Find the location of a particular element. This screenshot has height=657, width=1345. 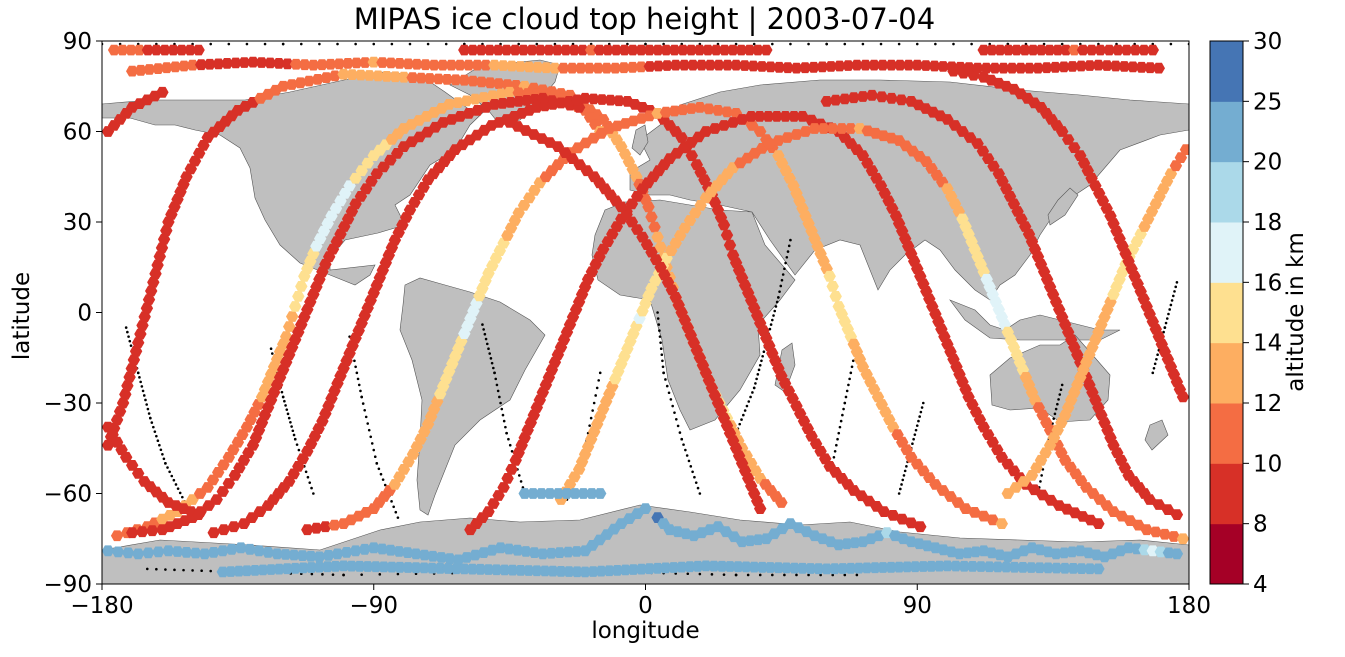

islands-maritime-asia is located at coordinates (1035, 320).